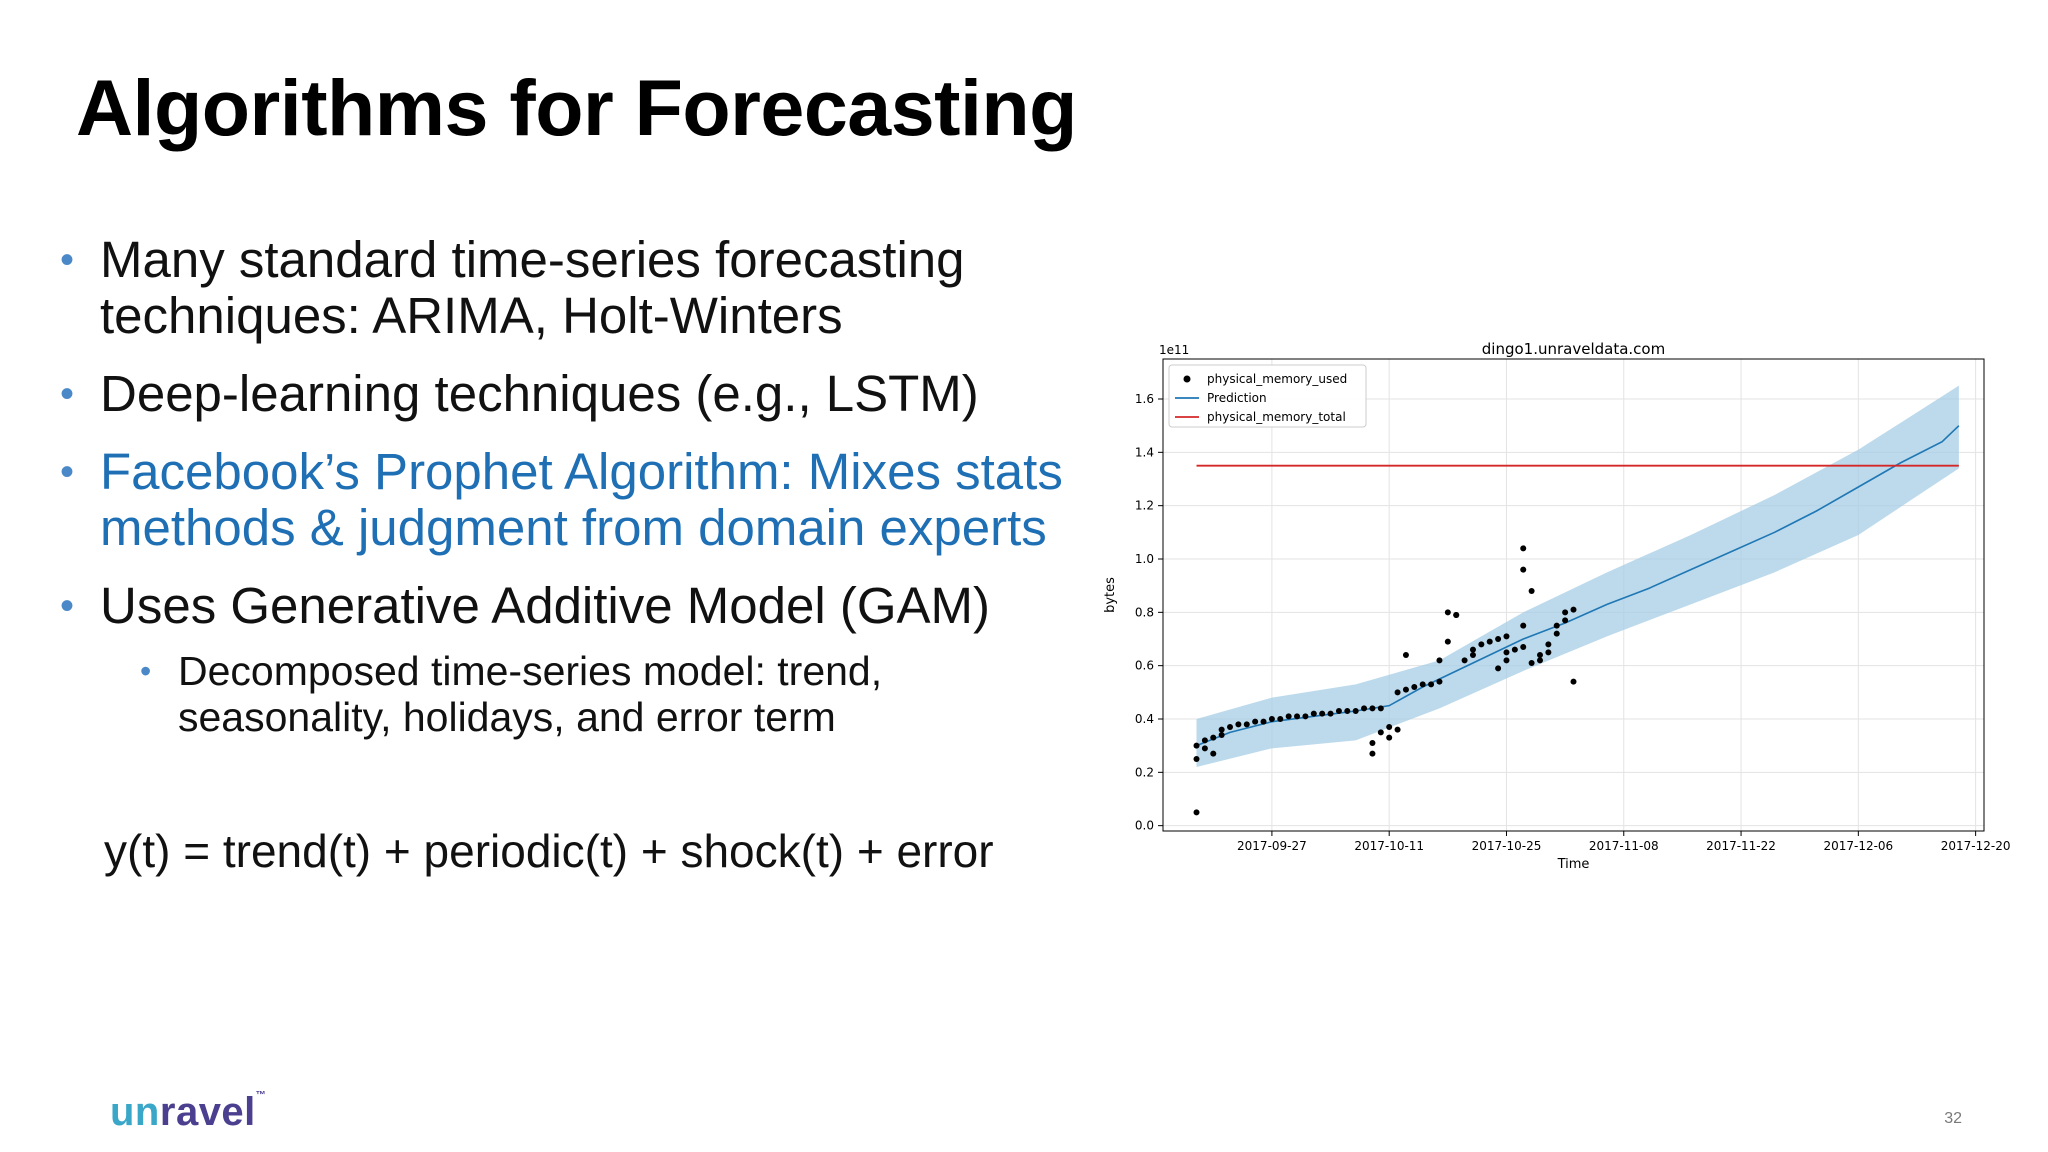 Image resolution: width=2048 pixels, height=1152 pixels. What do you see at coordinates (1573, 349) in the screenshot?
I see `chart-title: dingo1.unraveldata.com` at bounding box center [1573, 349].